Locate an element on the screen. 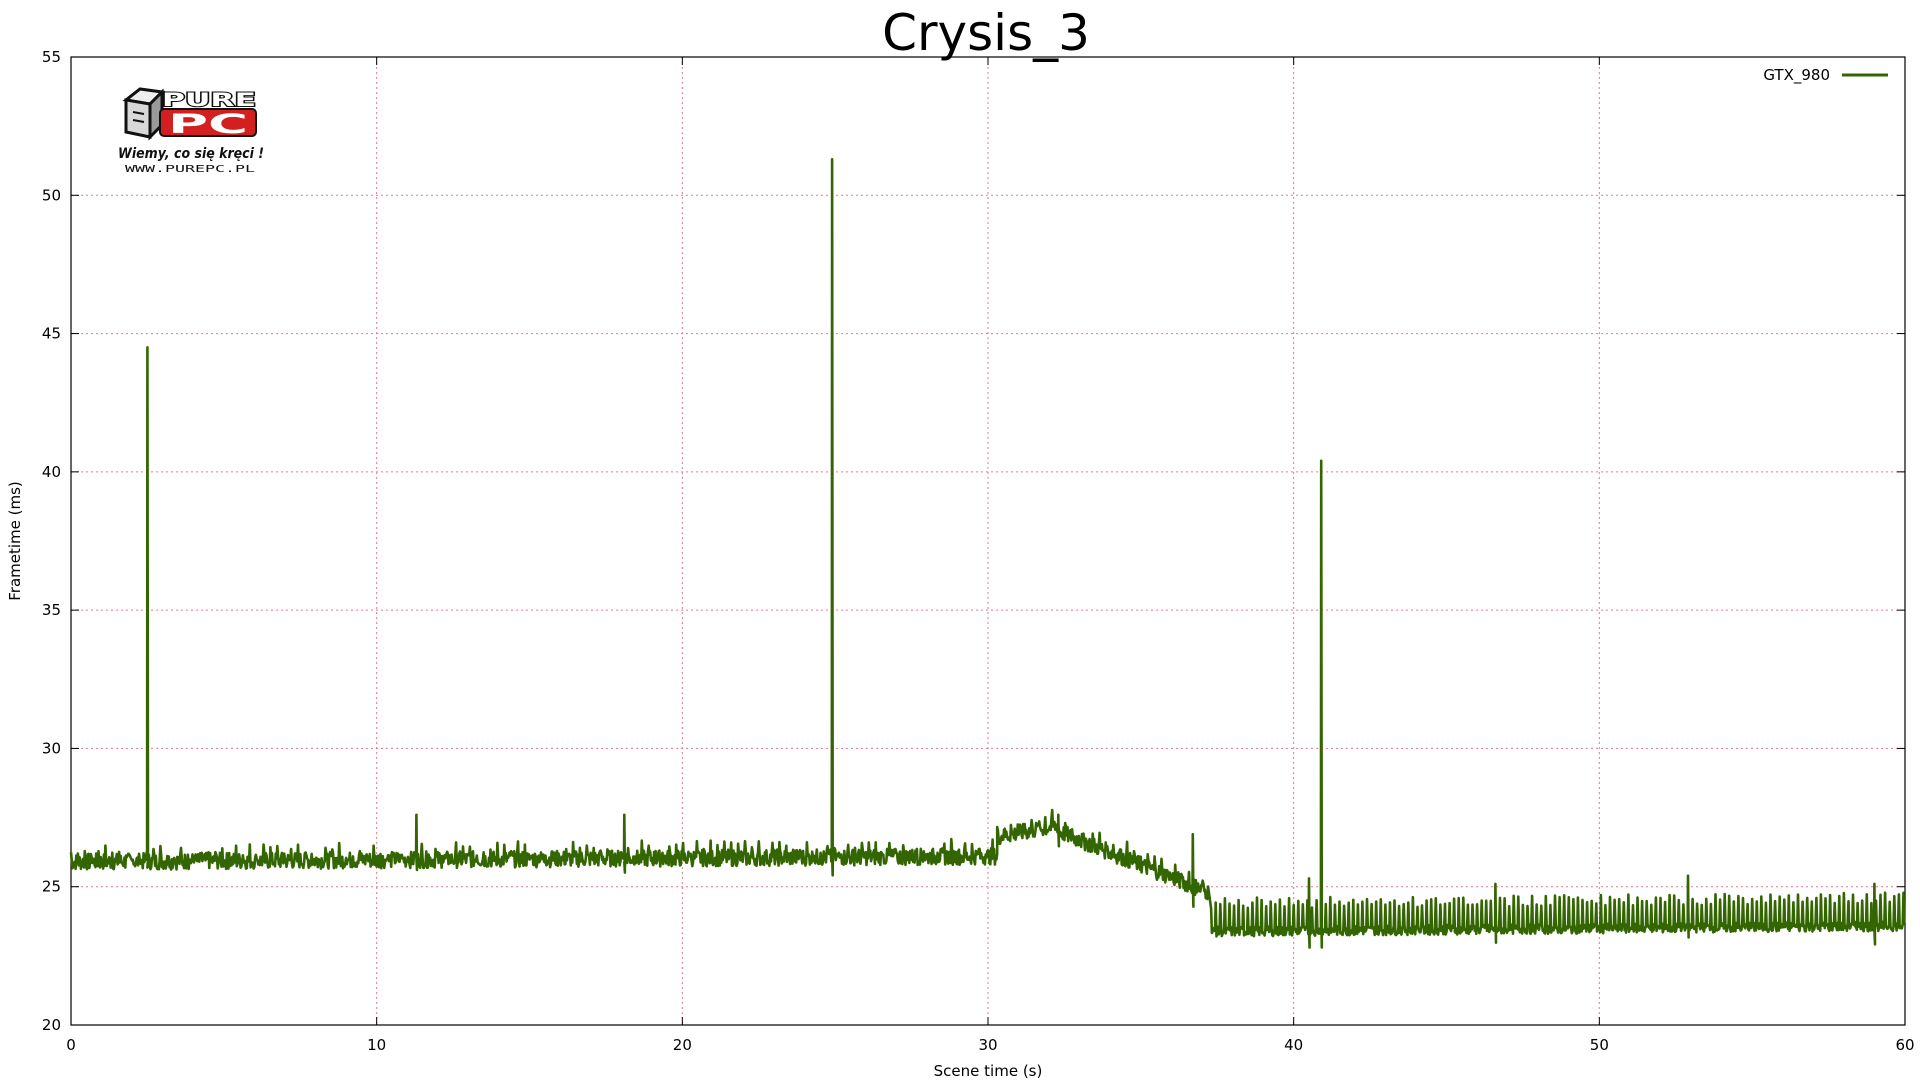  x-tick-label: 30 is located at coordinates (987, 1045).